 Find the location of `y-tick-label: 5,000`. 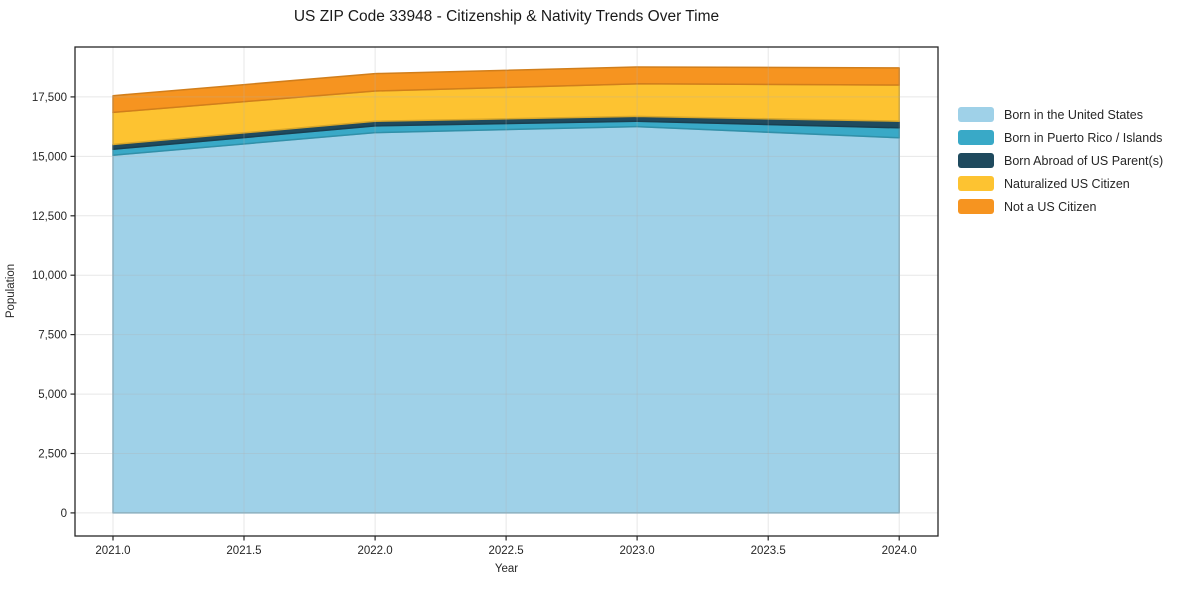

y-tick-label: 5,000 is located at coordinates (52, 395).